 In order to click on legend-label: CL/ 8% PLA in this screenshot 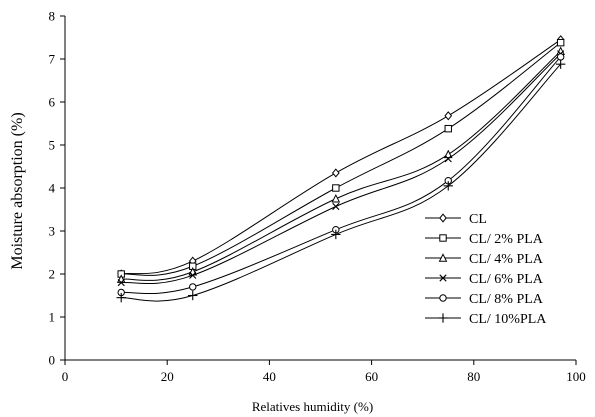, I will do `click(506, 299)`.